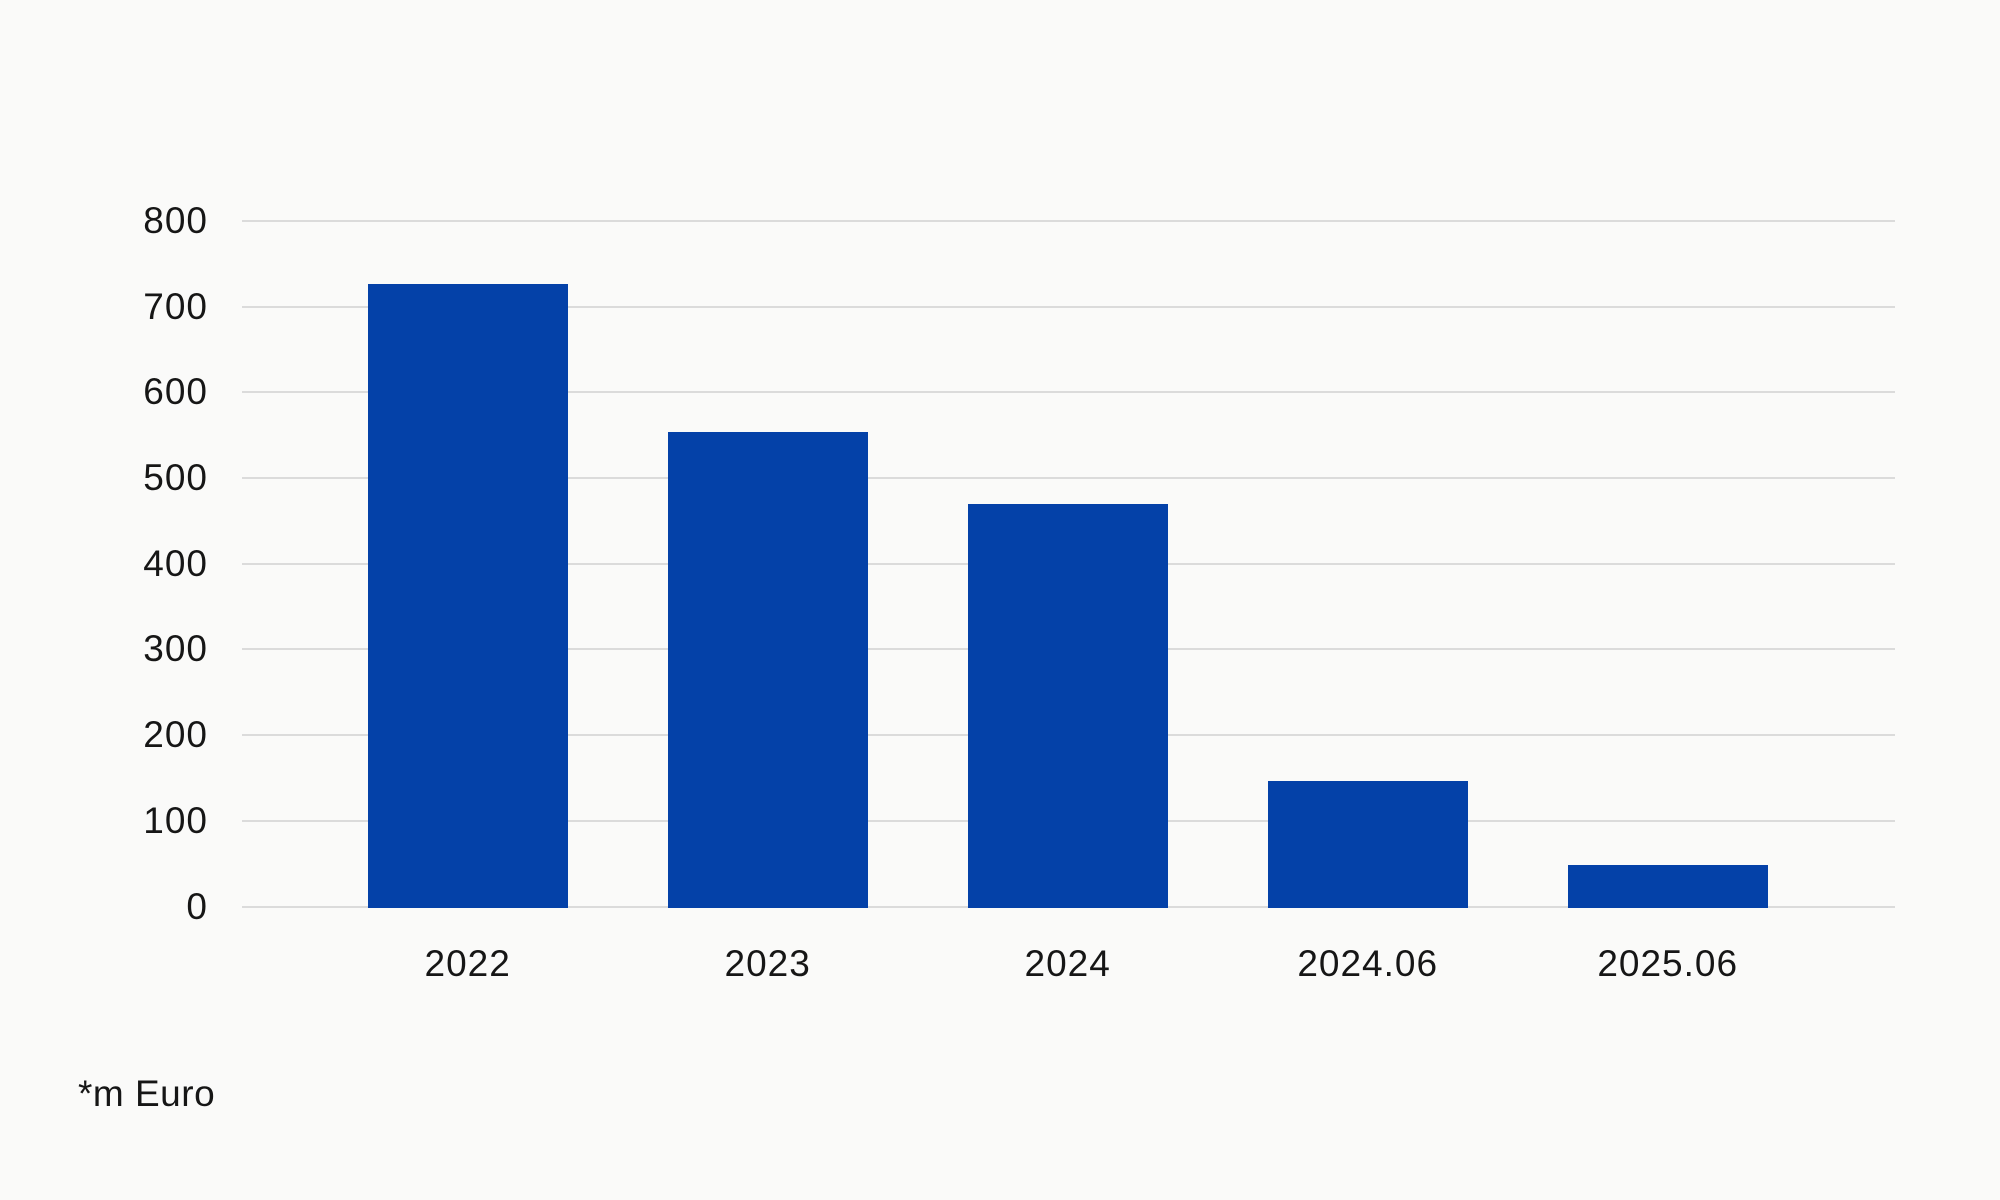  What do you see at coordinates (175, 478) in the screenshot?
I see `y-tick-label-500: 500` at bounding box center [175, 478].